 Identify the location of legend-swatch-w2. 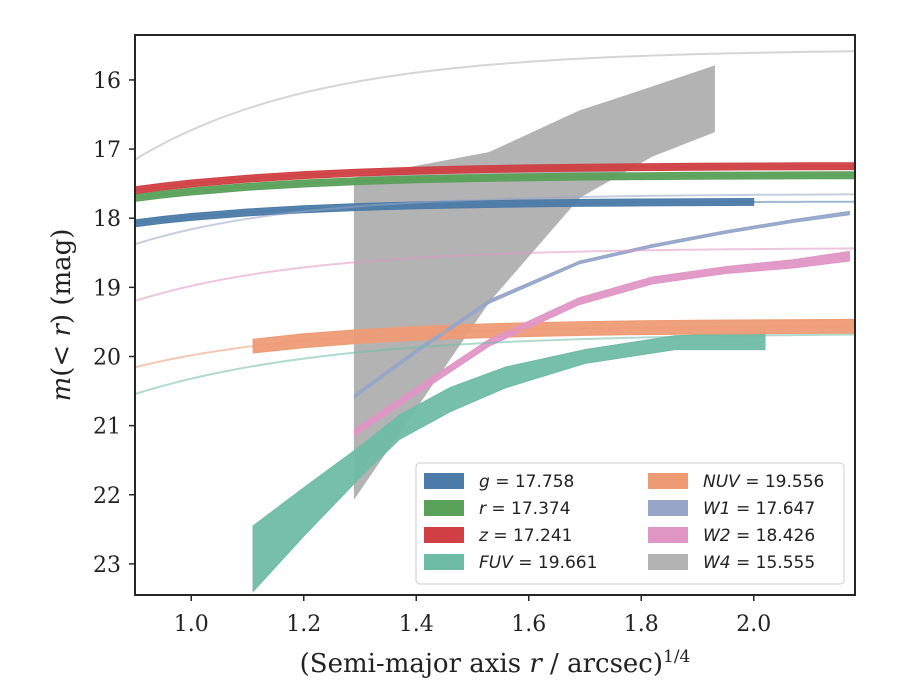
(668, 535).